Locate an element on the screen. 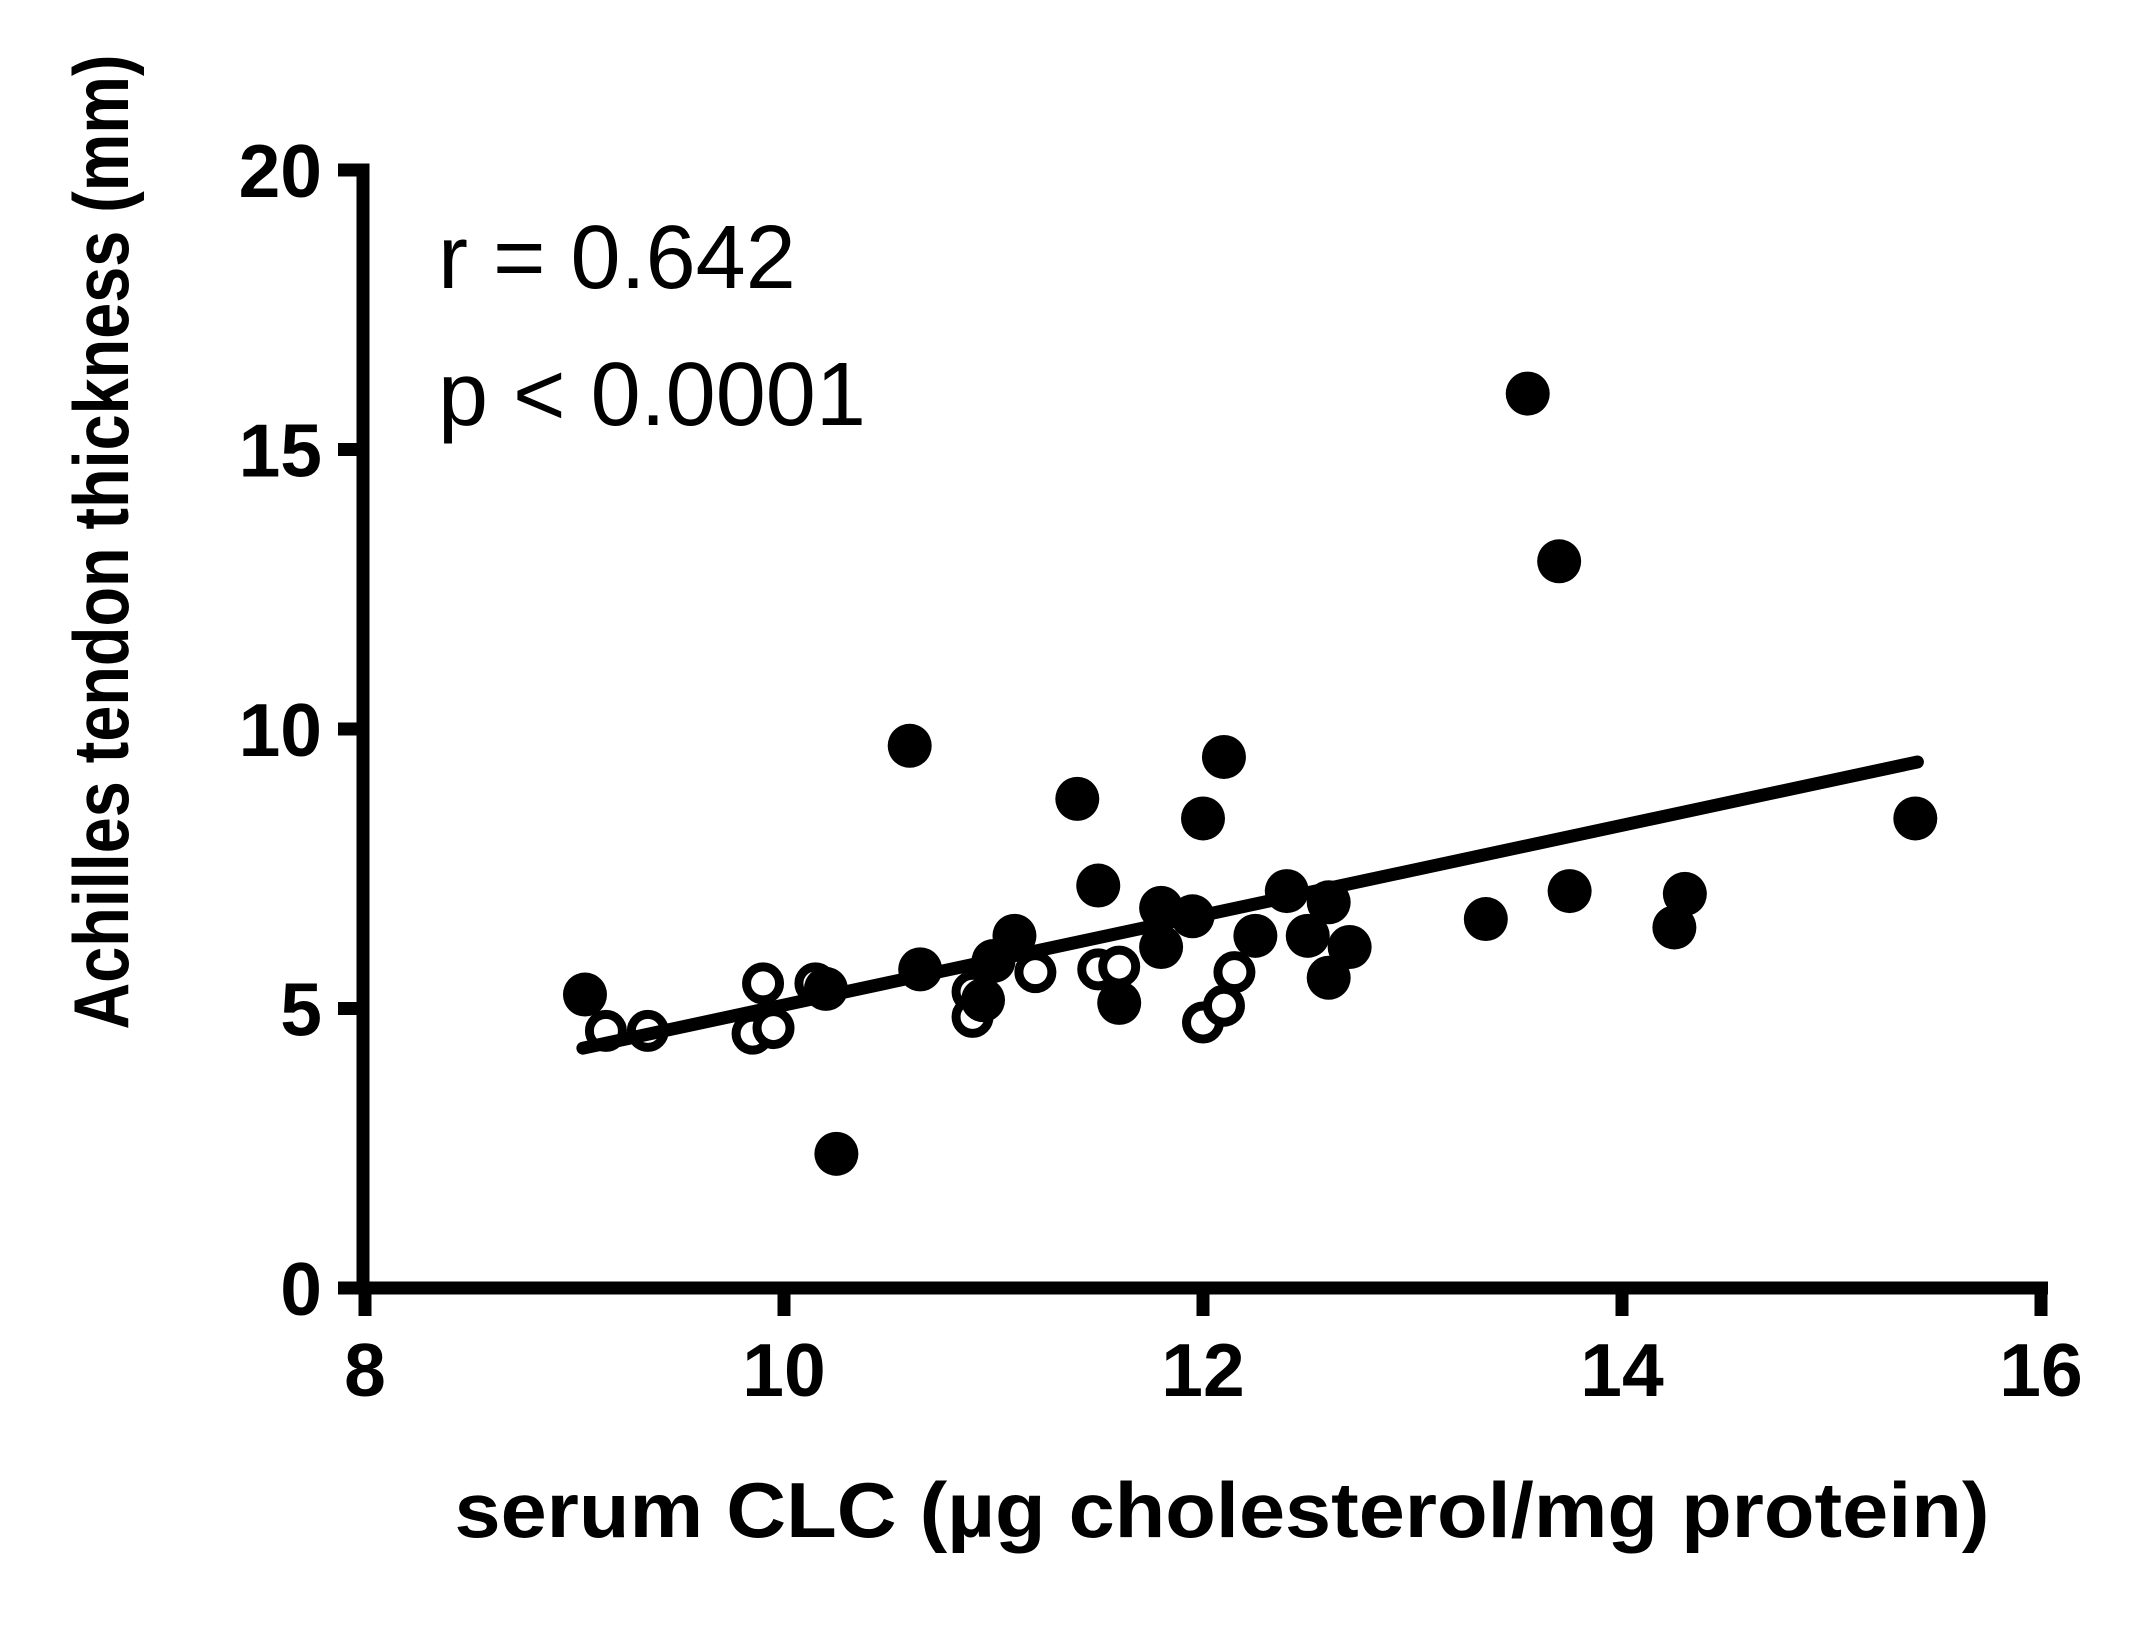  x-tick-label: 8 is located at coordinates (365, 1370).